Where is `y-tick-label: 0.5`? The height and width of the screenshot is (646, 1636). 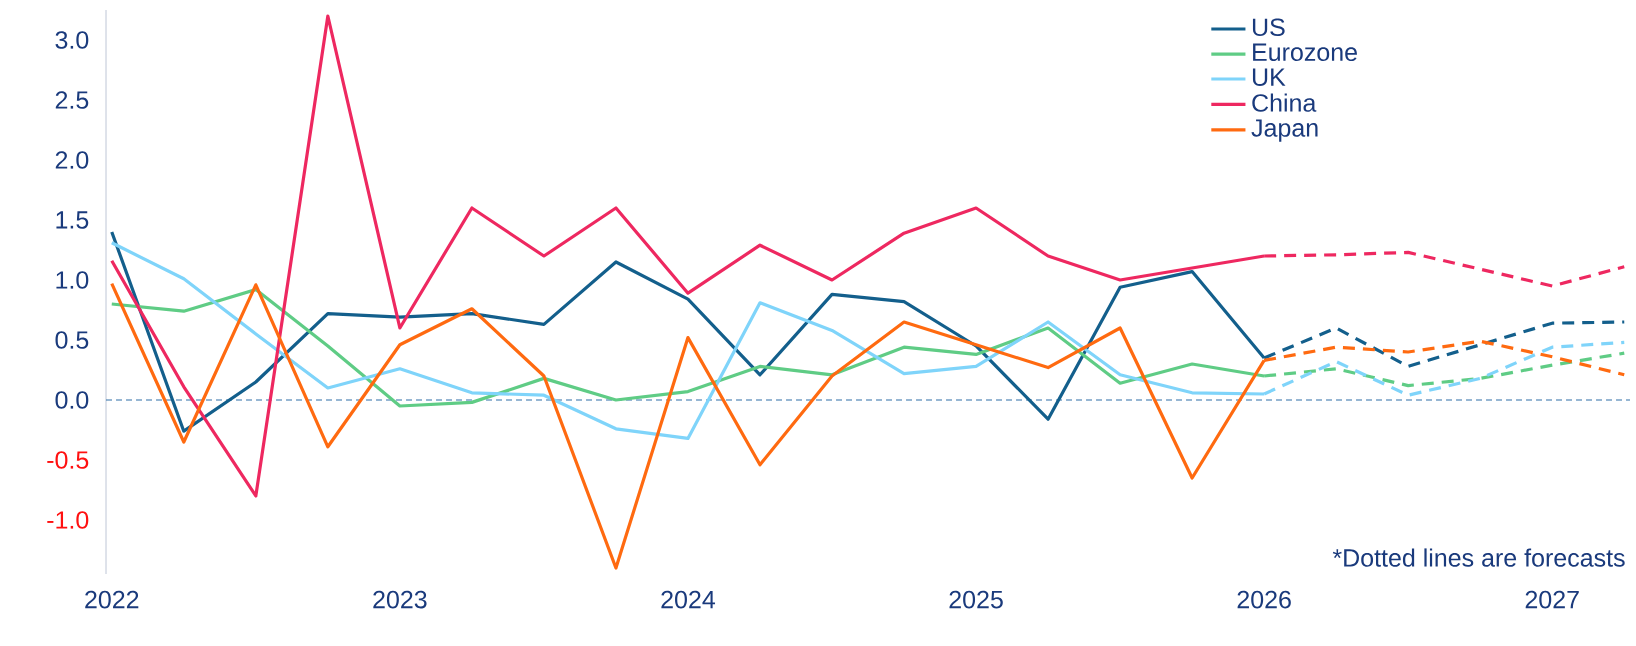 y-tick-label: 0.5 is located at coordinates (72, 340).